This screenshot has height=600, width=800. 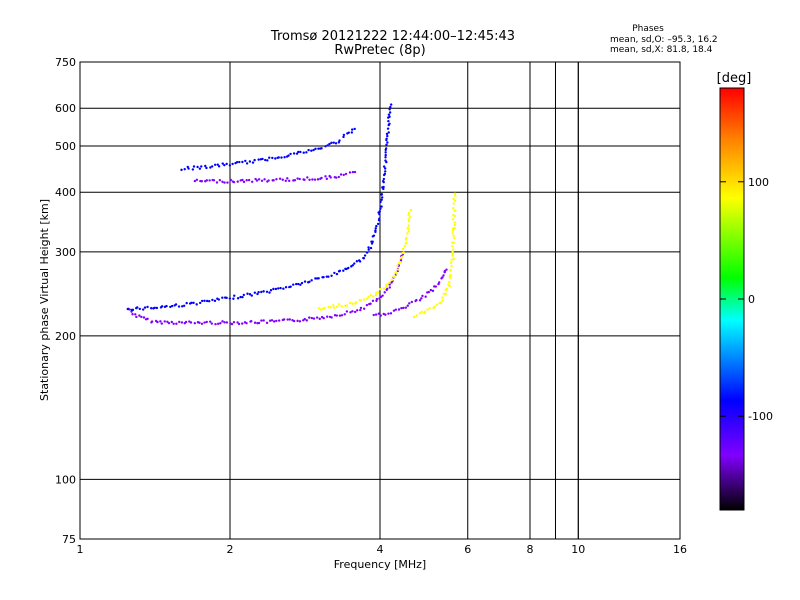 What do you see at coordinates (758, 182) in the screenshot?
I see `colorbar-tick-label: 100` at bounding box center [758, 182].